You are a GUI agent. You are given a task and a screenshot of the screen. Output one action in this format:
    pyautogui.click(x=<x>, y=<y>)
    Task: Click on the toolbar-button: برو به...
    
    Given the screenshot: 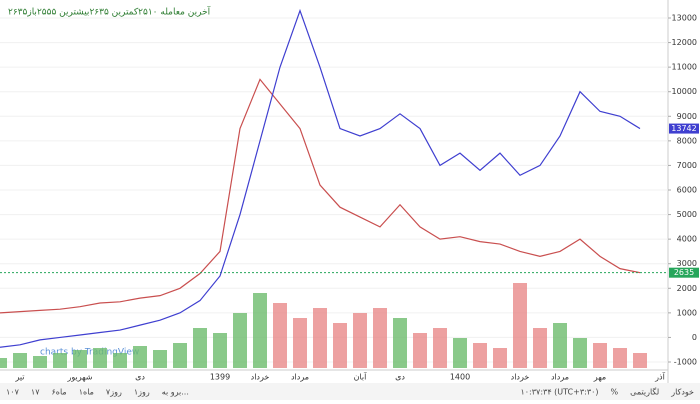 What is the action you would take?
    pyautogui.click(x=175, y=392)
    